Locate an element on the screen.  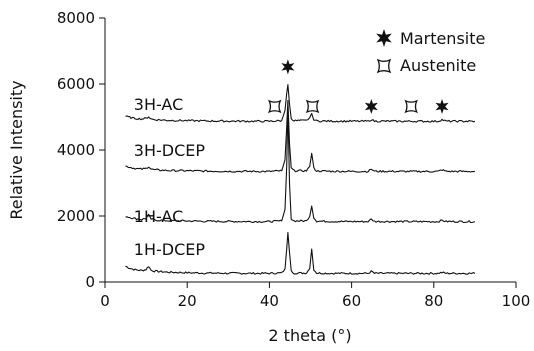
y-axis-title: Relative Intensity is located at coordinates (16, 149).